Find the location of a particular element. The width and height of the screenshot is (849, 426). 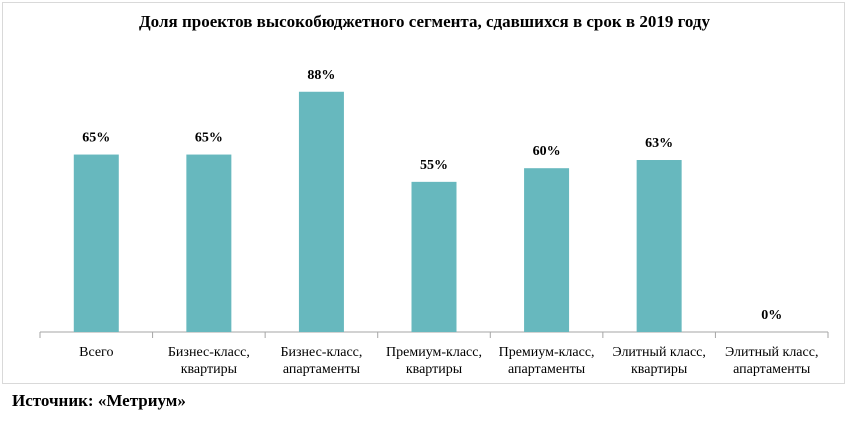

value-label-1: 65% is located at coordinates (209, 138).